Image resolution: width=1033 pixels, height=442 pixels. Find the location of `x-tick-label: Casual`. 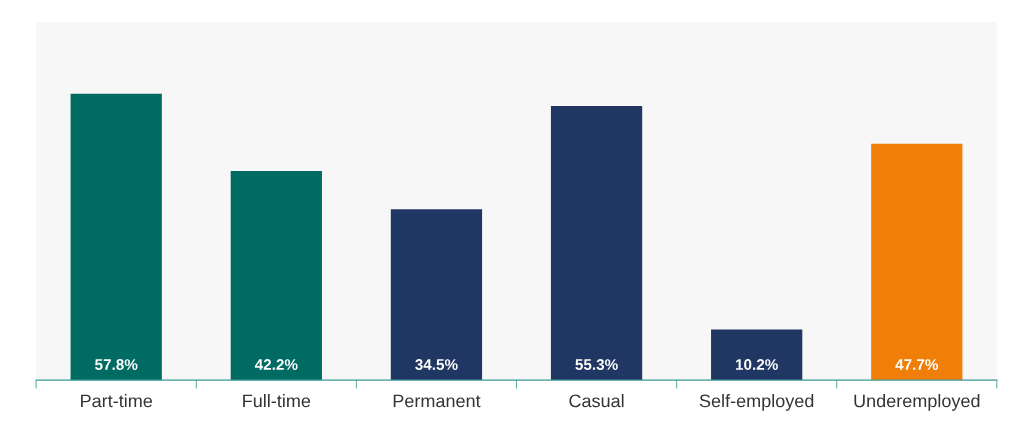

x-tick-label: Casual is located at coordinates (596, 401).